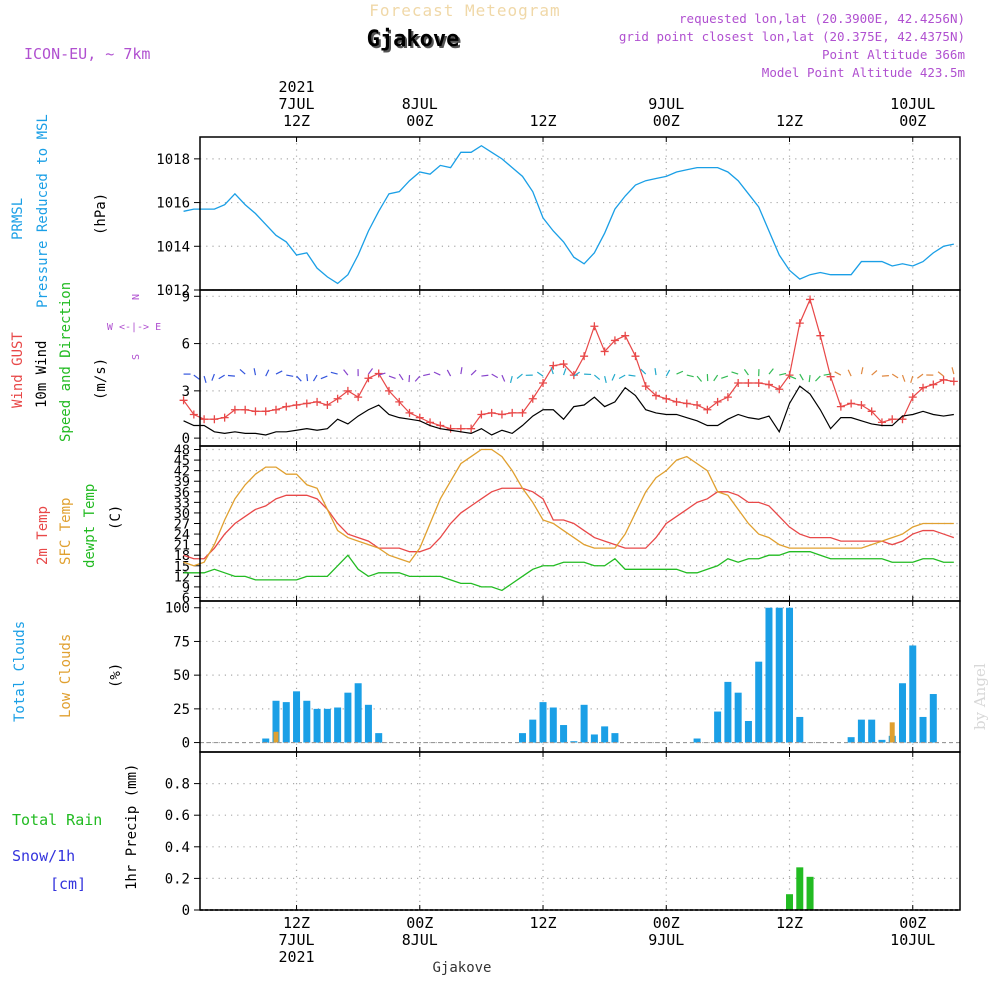 The height and width of the screenshot is (1000, 1000). What do you see at coordinates (186, 588) in the screenshot?
I see `y-tick-label: 9` at bounding box center [186, 588].